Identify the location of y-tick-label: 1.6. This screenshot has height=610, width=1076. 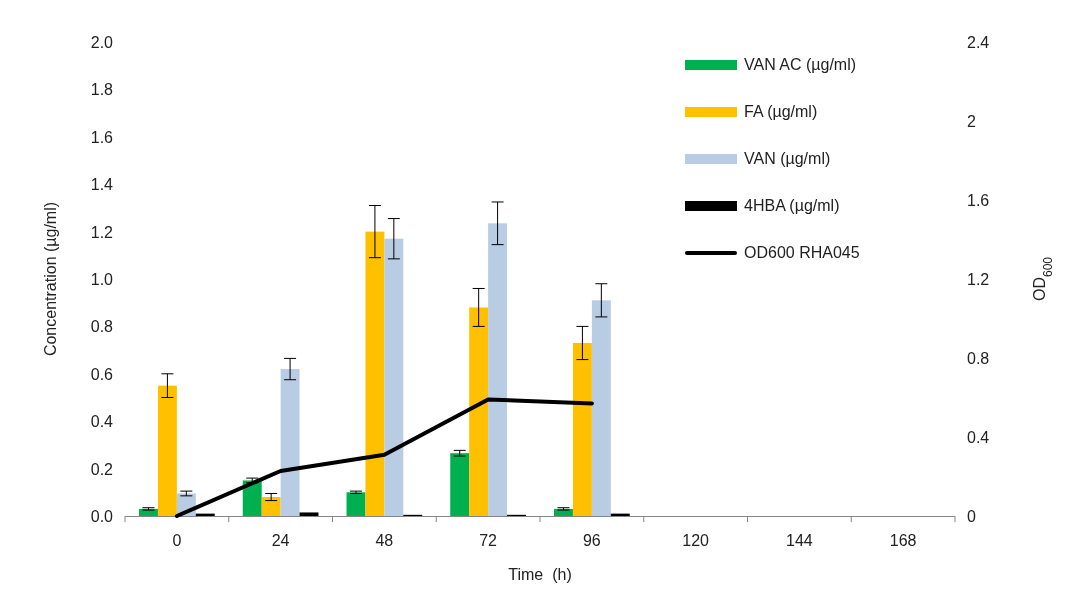
(102, 137).